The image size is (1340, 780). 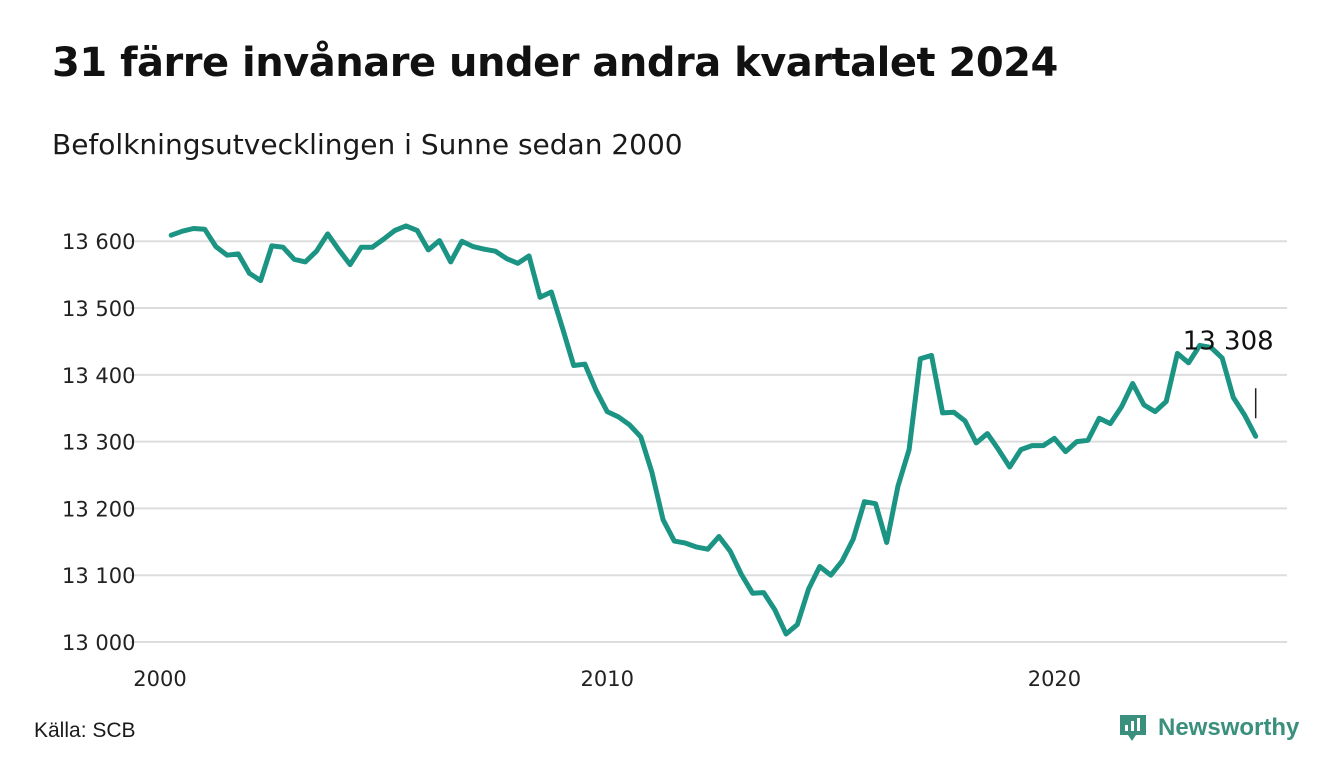 I want to click on x-axis-ticks: 2000 2010 2020, so click(x=607, y=679).